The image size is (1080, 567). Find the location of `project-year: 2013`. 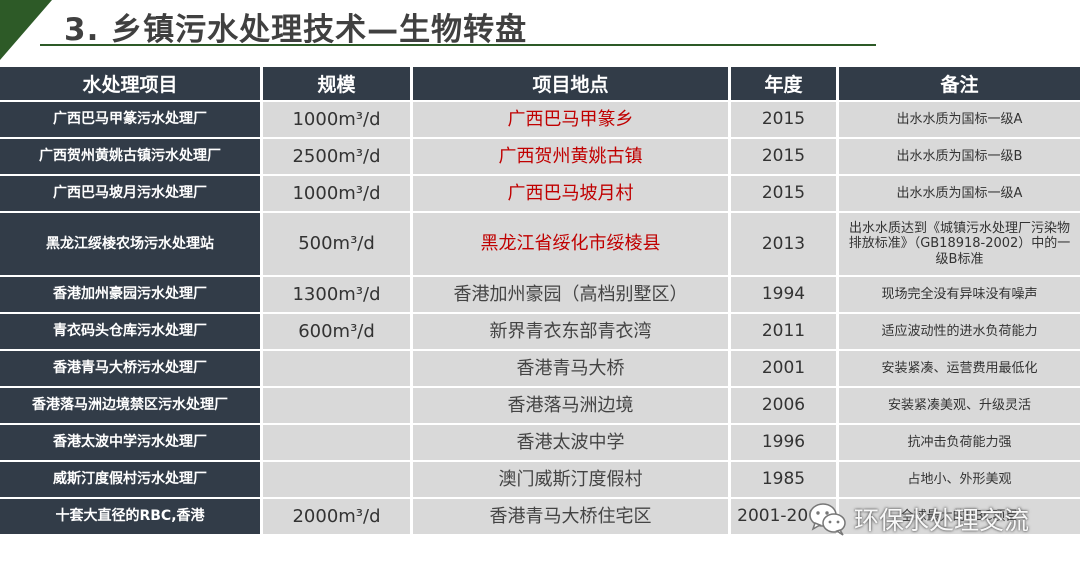

project-year: 2013 is located at coordinates (782, 244).